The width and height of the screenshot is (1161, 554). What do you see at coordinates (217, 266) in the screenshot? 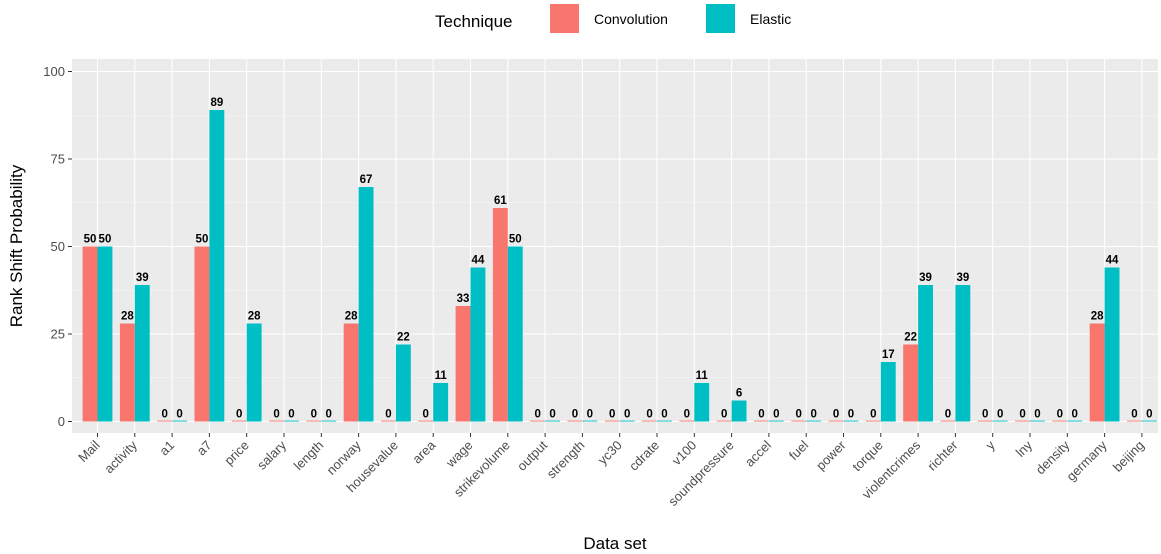
I see `bar-elastic-a7` at bounding box center [217, 266].